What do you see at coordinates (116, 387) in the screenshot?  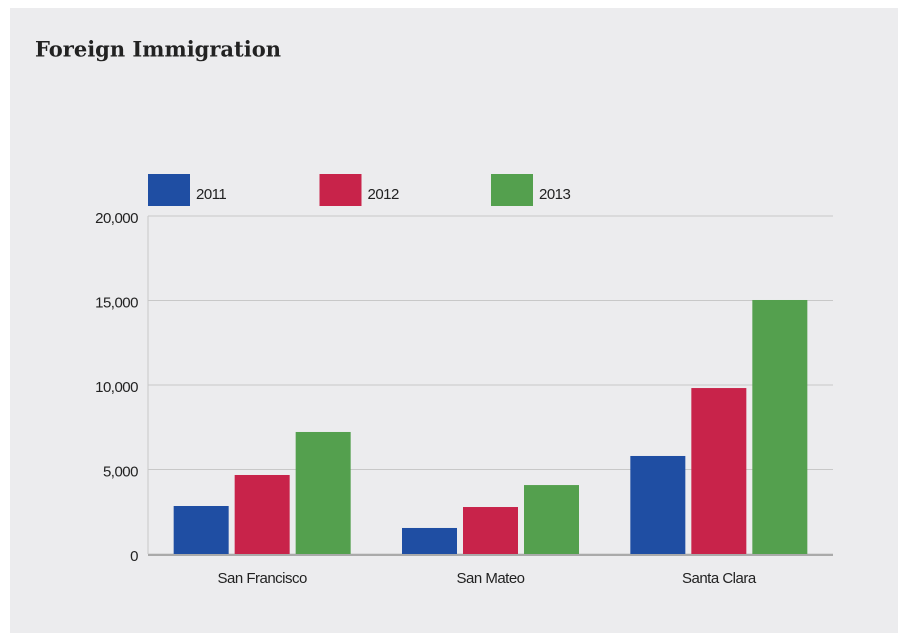 I see `y-tick-label: 10,000` at bounding box center [116, 387].